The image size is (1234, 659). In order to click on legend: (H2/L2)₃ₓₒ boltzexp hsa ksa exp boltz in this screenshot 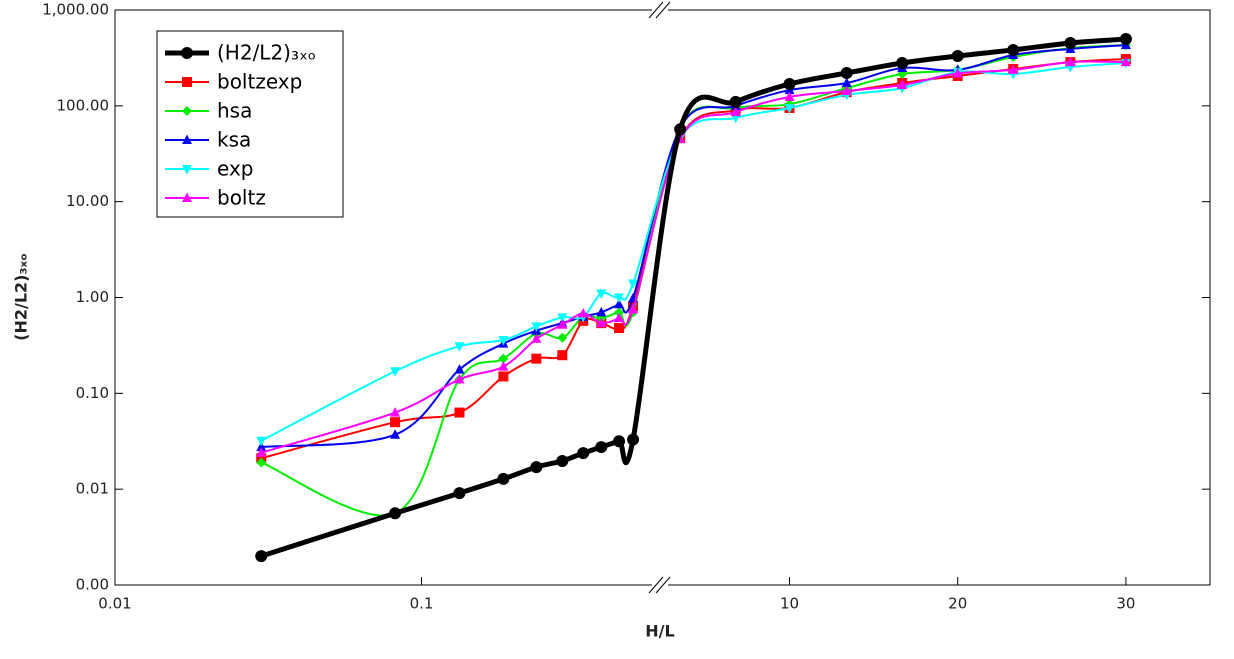, I will do `click(250, 124)`.